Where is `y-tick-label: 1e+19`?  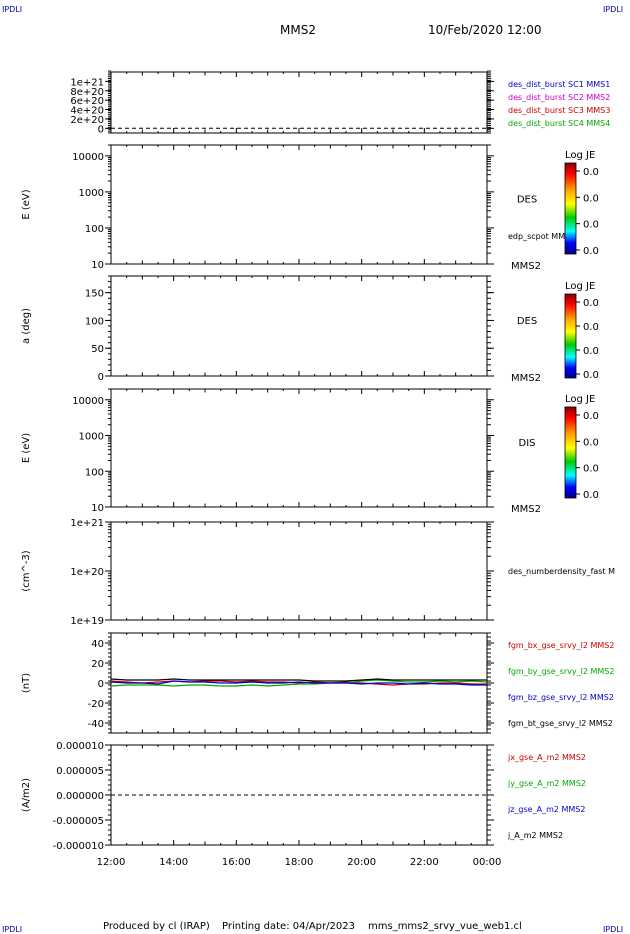 y-tick-label: 1e+19 is located at coordinates (87, 621).